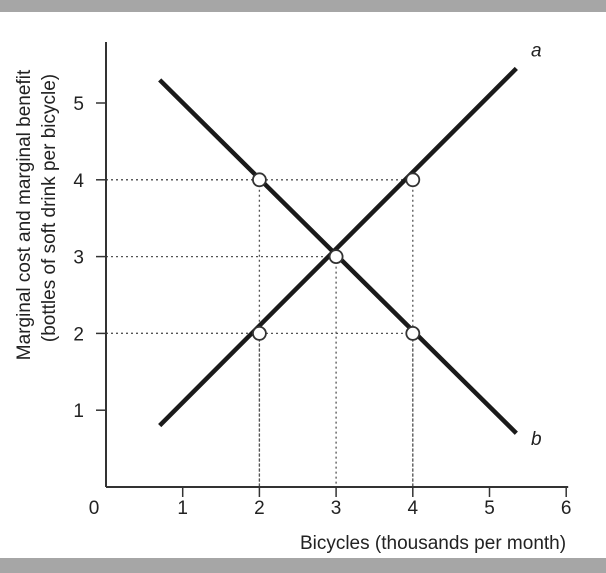 The width and height of the screenshot is (606, 573). What do you see at coordinates (413, 508) in the screenshot?
I see `x-tick-label-4: 4` at bounding box center [413, 508].